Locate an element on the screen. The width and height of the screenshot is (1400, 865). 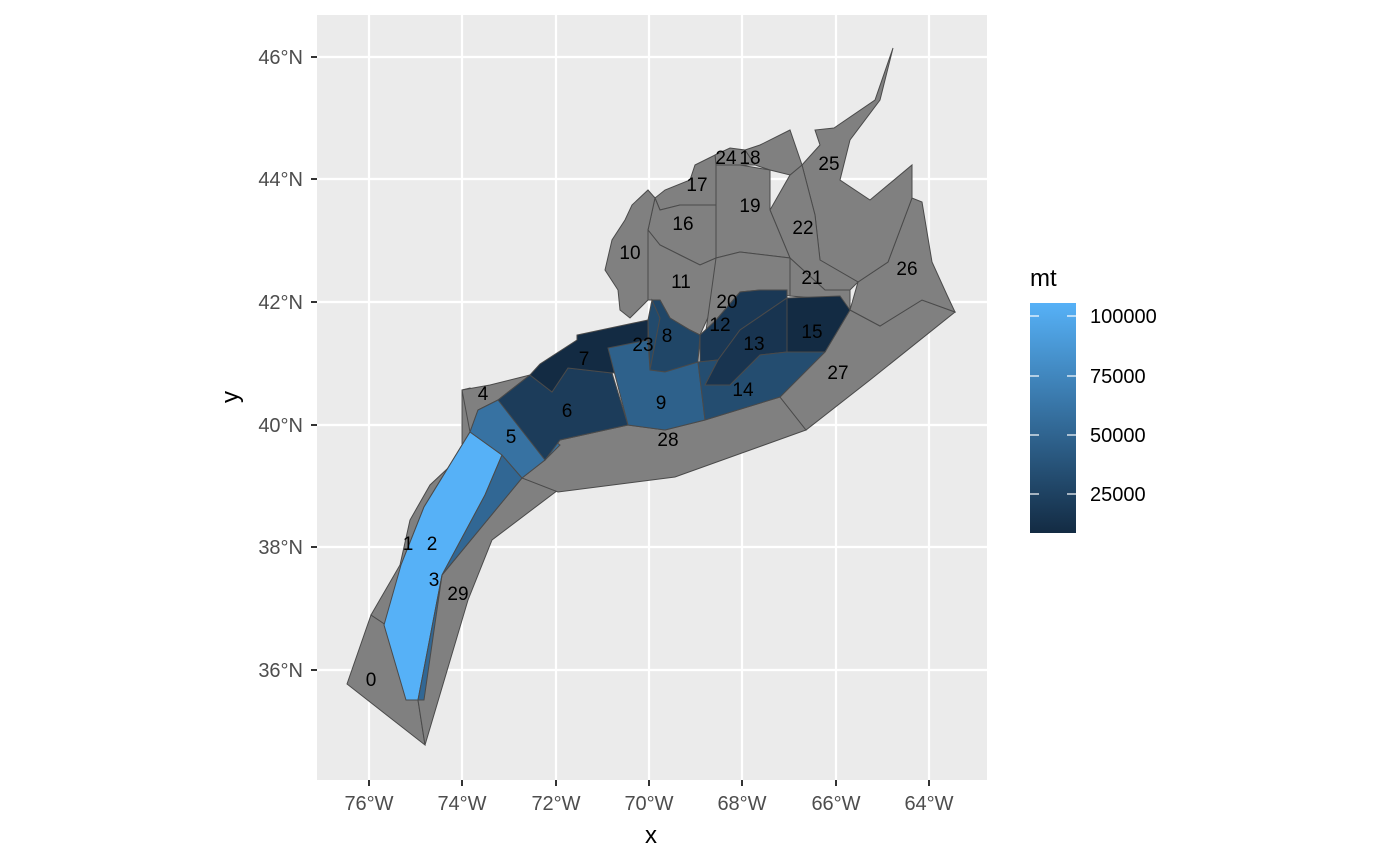
area-label-5: 5 is located at coordinates (511, 437).